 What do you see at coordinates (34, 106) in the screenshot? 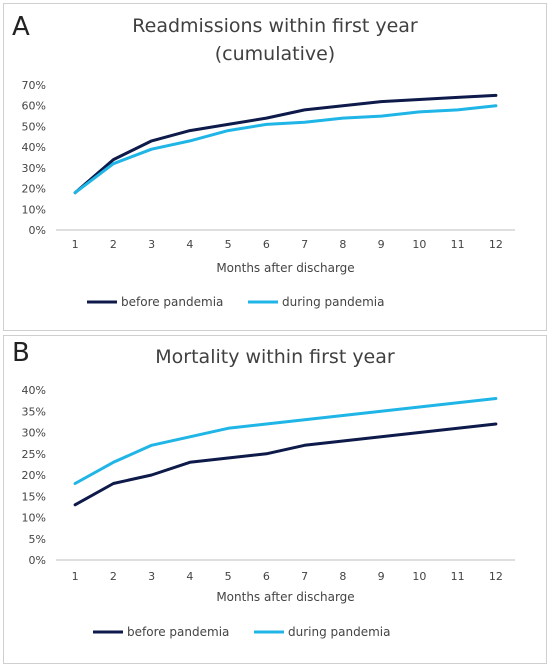
I see `y-tick-label: 60%` at bounding box center [34, 106].